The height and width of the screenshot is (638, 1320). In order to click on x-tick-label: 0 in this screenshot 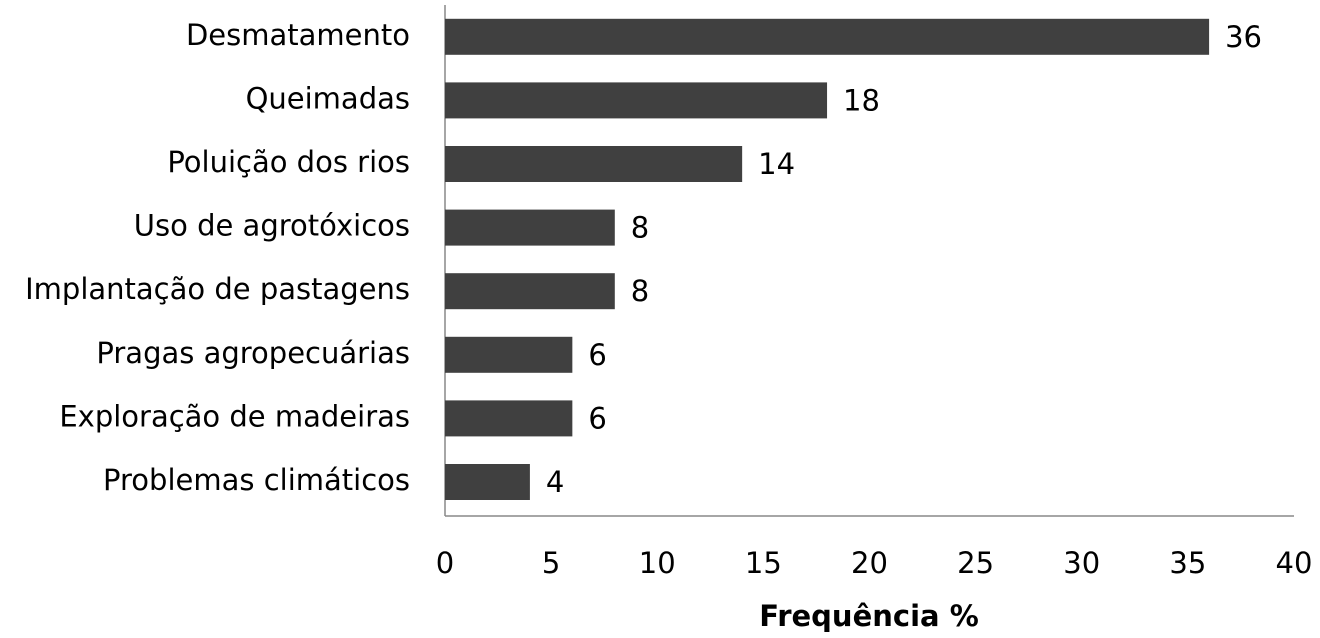, I will do `click(445, 563)`.